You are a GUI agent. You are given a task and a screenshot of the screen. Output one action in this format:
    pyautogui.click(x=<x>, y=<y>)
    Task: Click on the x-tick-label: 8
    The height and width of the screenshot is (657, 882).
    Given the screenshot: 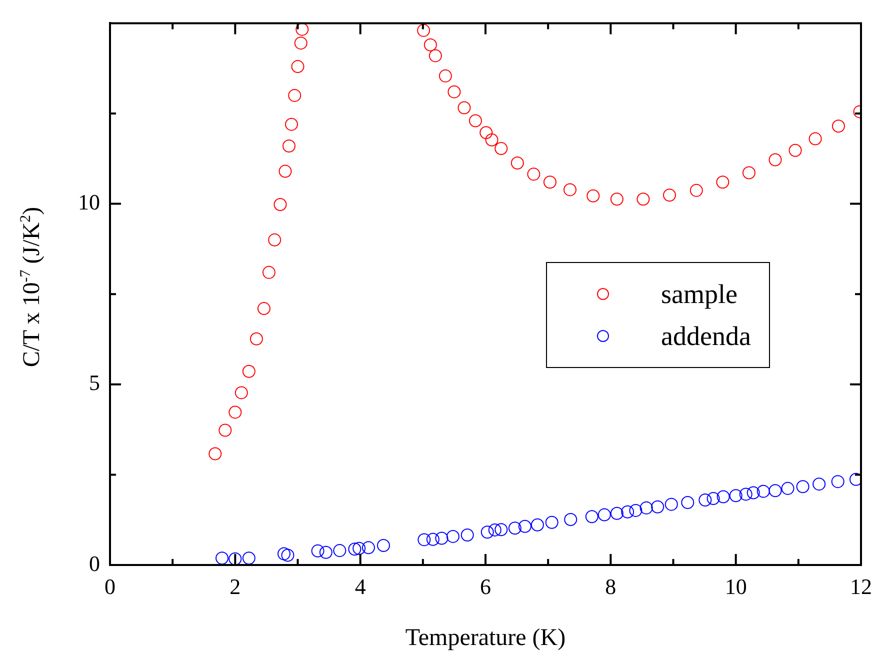 What is the action you would take?
    pyautogui.click(x=610, y=586)
    